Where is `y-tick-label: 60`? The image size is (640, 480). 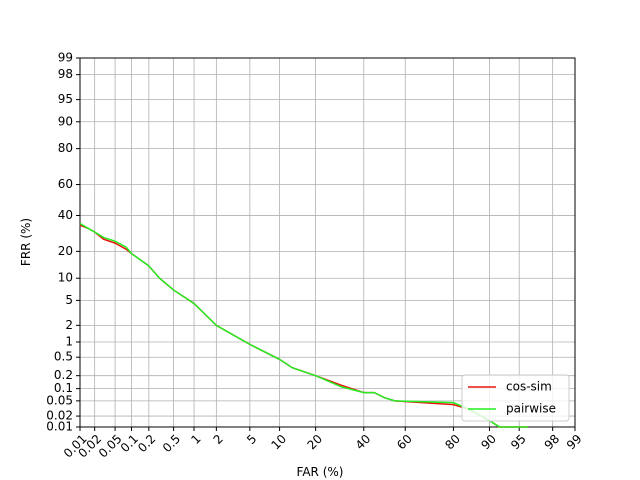
y-tick-label: 60 is located at coordinates (65, 184).